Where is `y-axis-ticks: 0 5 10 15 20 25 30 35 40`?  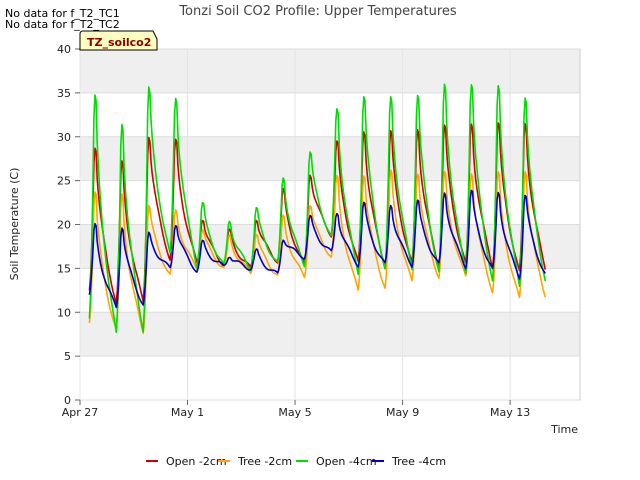 y-axis-ticks: 0 5 10 15 20 25 30 35 40 is located at coordinates (68, 225).